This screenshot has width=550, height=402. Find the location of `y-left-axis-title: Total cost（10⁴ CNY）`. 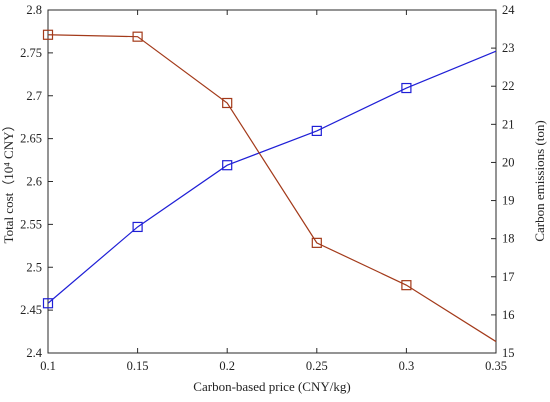

y-left-axis-title: Total cost（10⁴ CNY） is located at coordinates (8, 181).